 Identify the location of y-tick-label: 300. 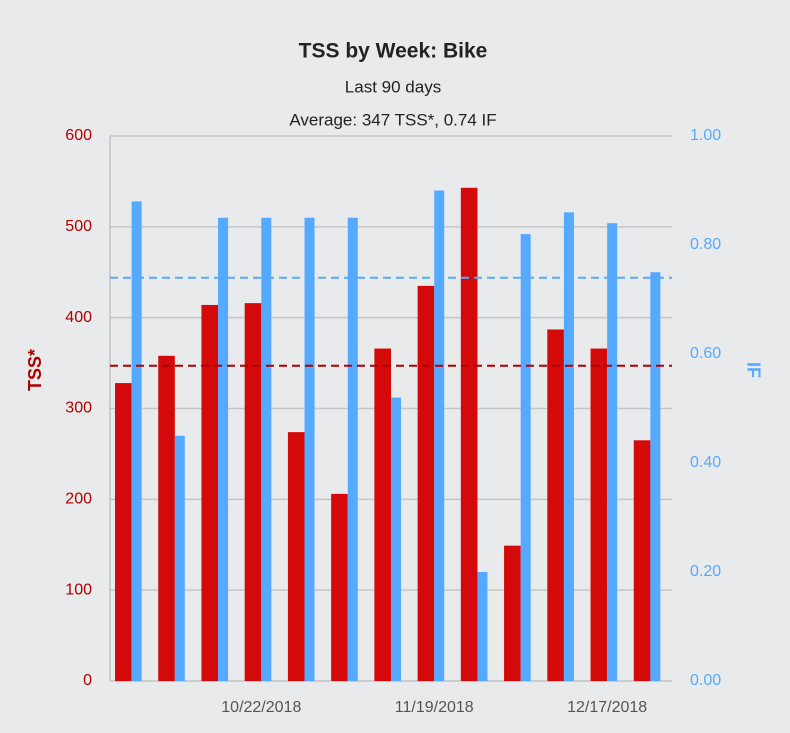
(78, 408).